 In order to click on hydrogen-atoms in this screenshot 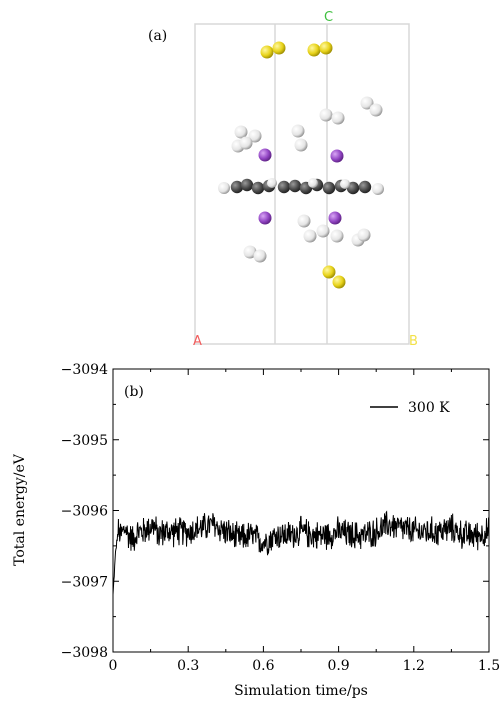, I will do `click(307, 179)`.